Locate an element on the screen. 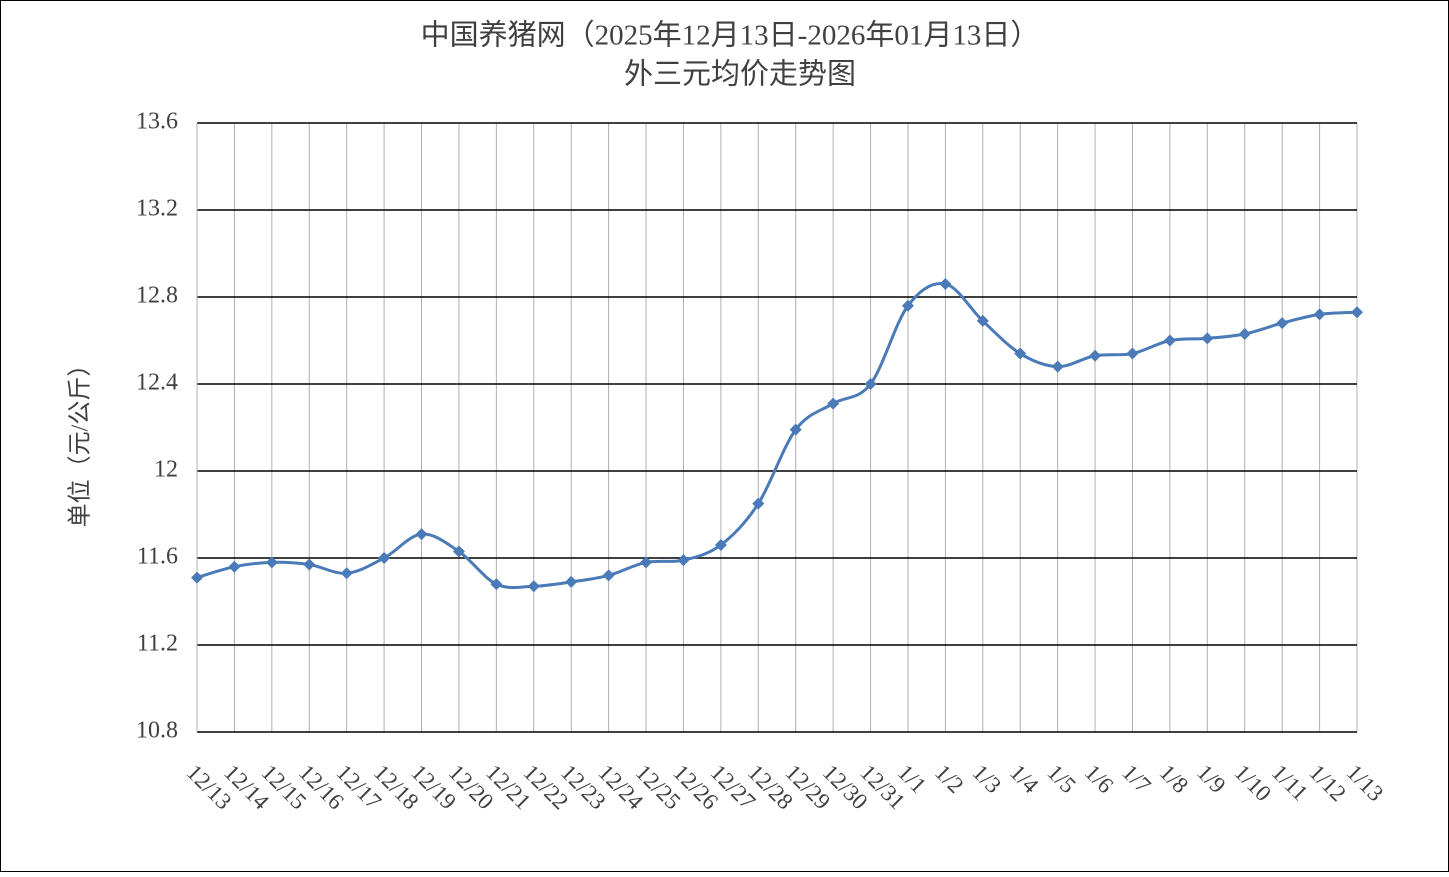  y-tick-label: 13.6 is located at coordinates (157, 122).